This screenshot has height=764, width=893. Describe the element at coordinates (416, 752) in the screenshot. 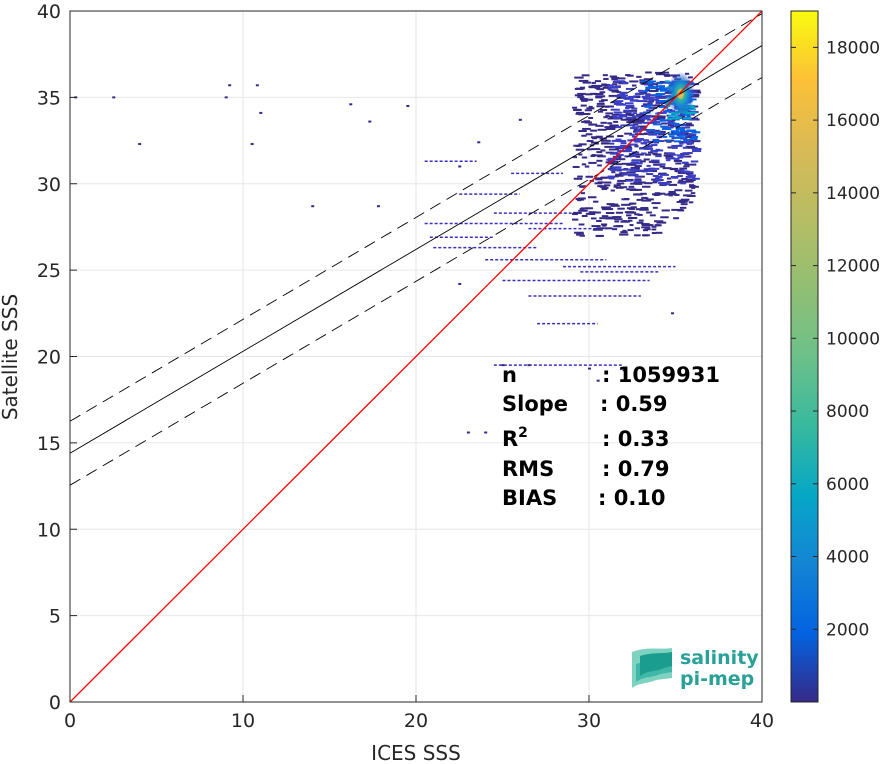

I see `x-axis-label: ICES SSS` at that location.